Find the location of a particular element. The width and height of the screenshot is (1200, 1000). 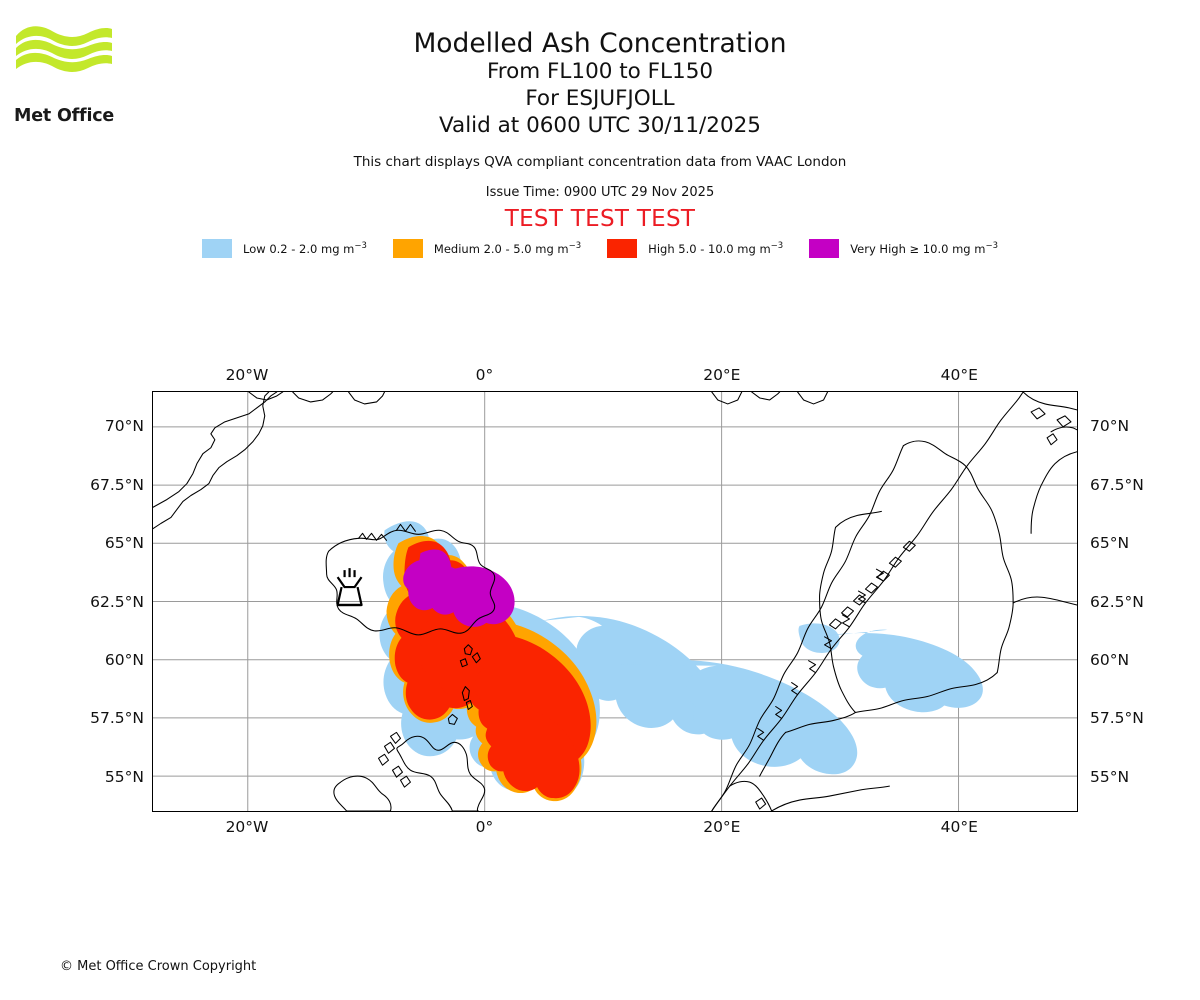

lat-tick-label-right: 65°N is located at coordinates (1110, 543).